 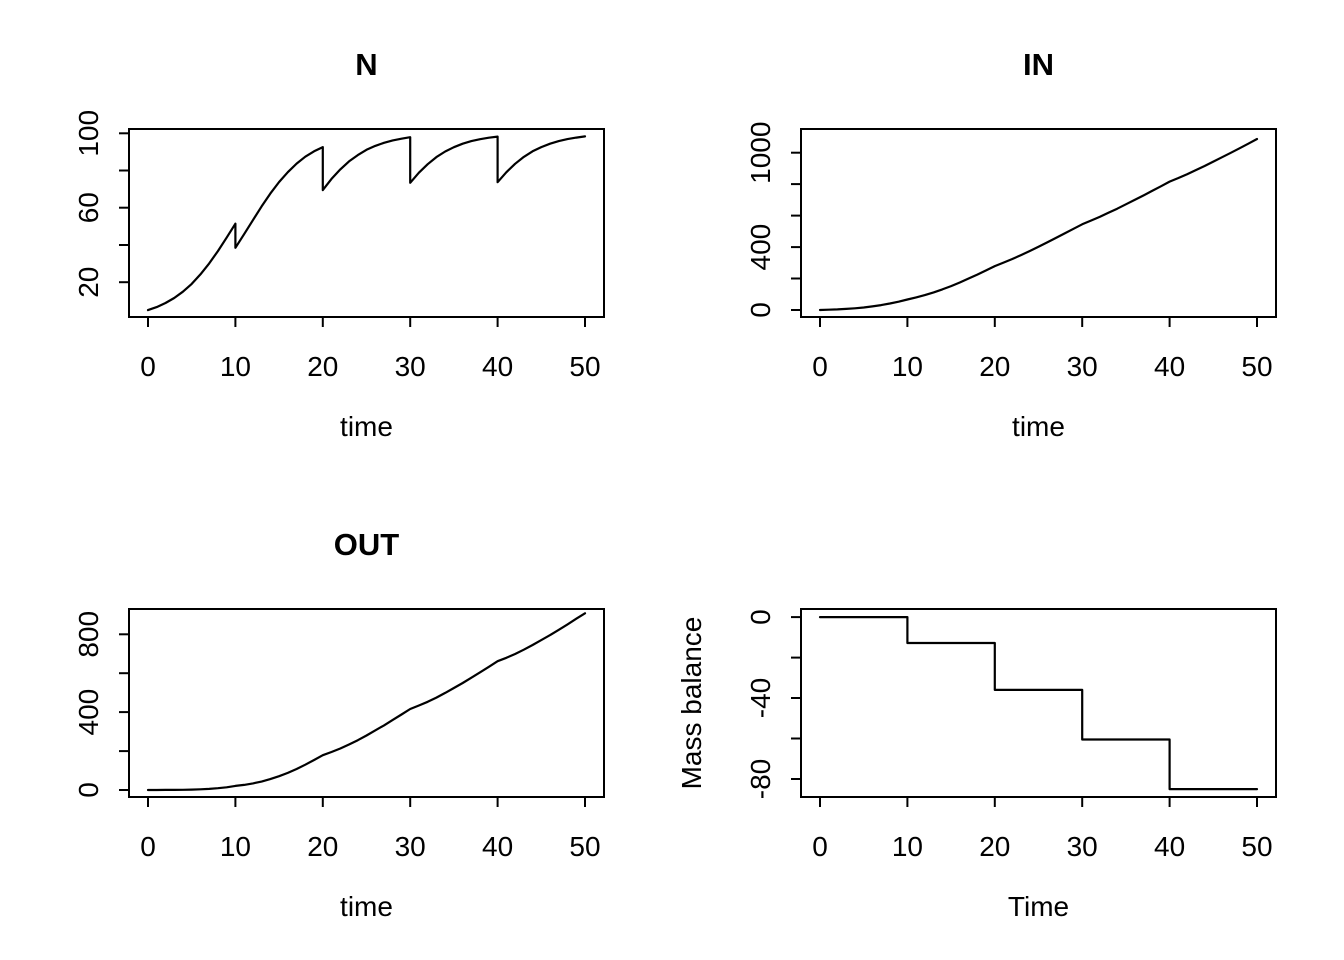 I want to click on plot-area-mass-balance: 0 10 20 30 40 50 0 -40 -80, so click(x=1011, y=735).